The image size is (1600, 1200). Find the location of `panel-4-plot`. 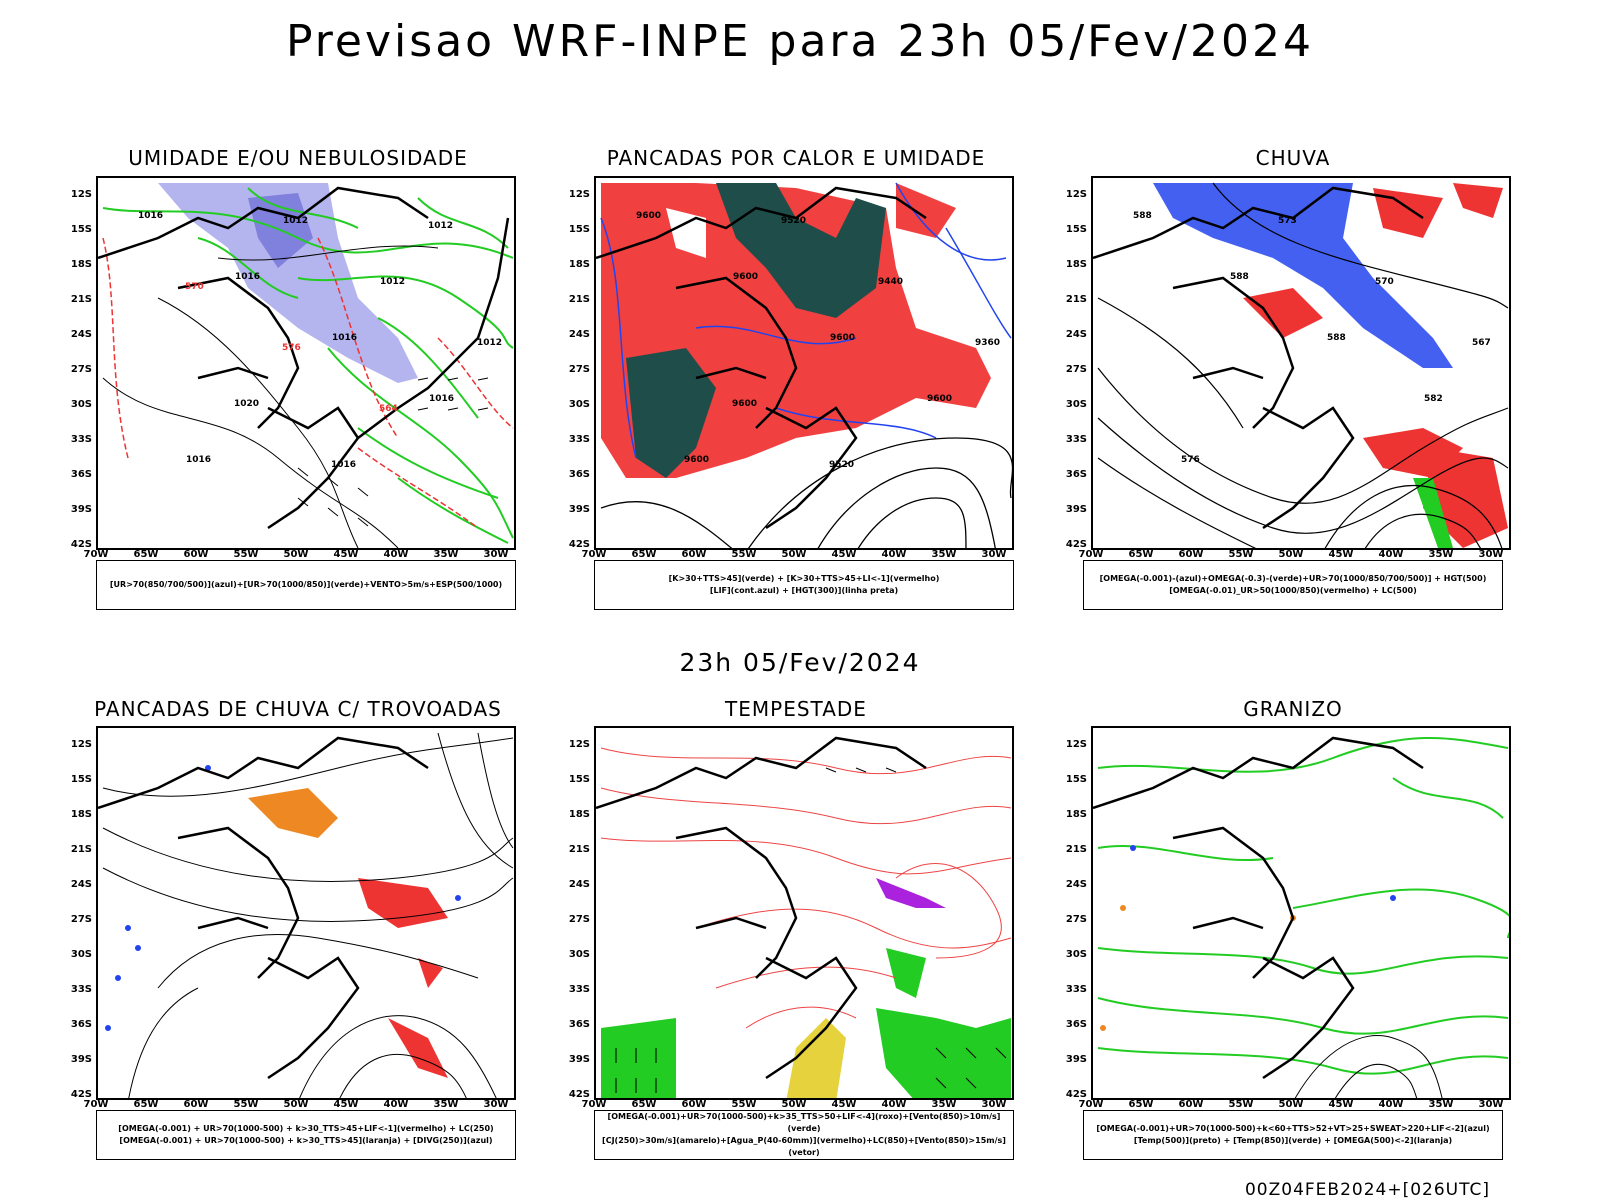

panel-4-plot is located at coordinates (306, 915).